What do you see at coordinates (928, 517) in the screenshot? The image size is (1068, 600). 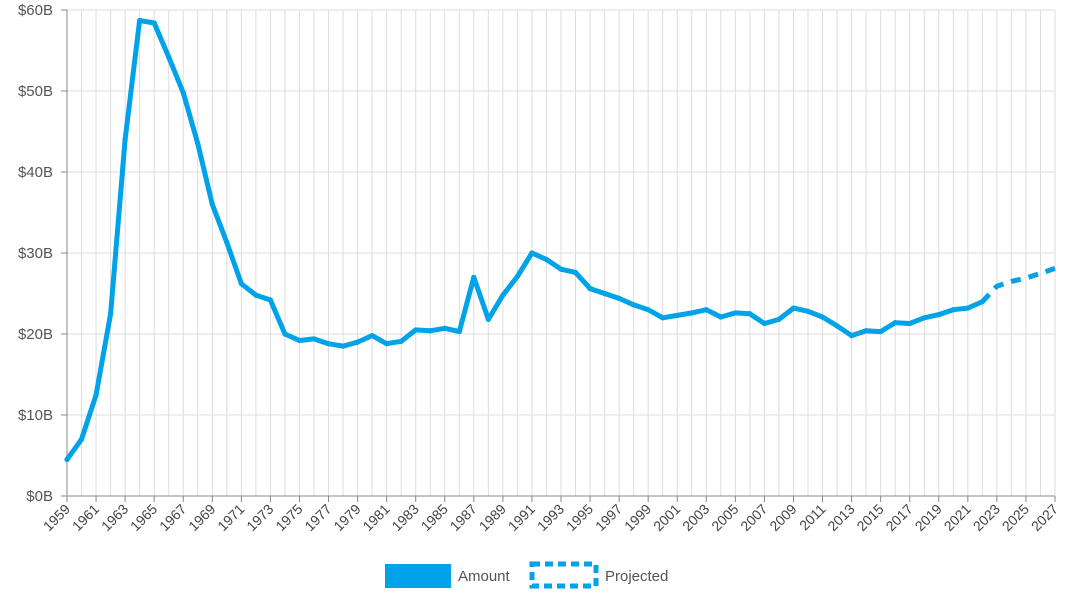 I see `x-tick-label: 2019` at bounding box center [928, 517].